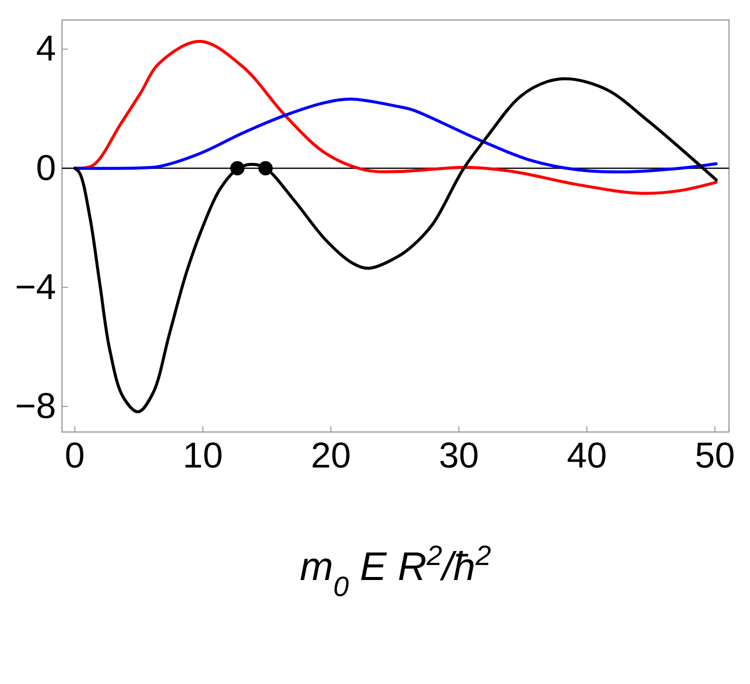  I want to click on x-tick-label: 0, so click(74, 455).